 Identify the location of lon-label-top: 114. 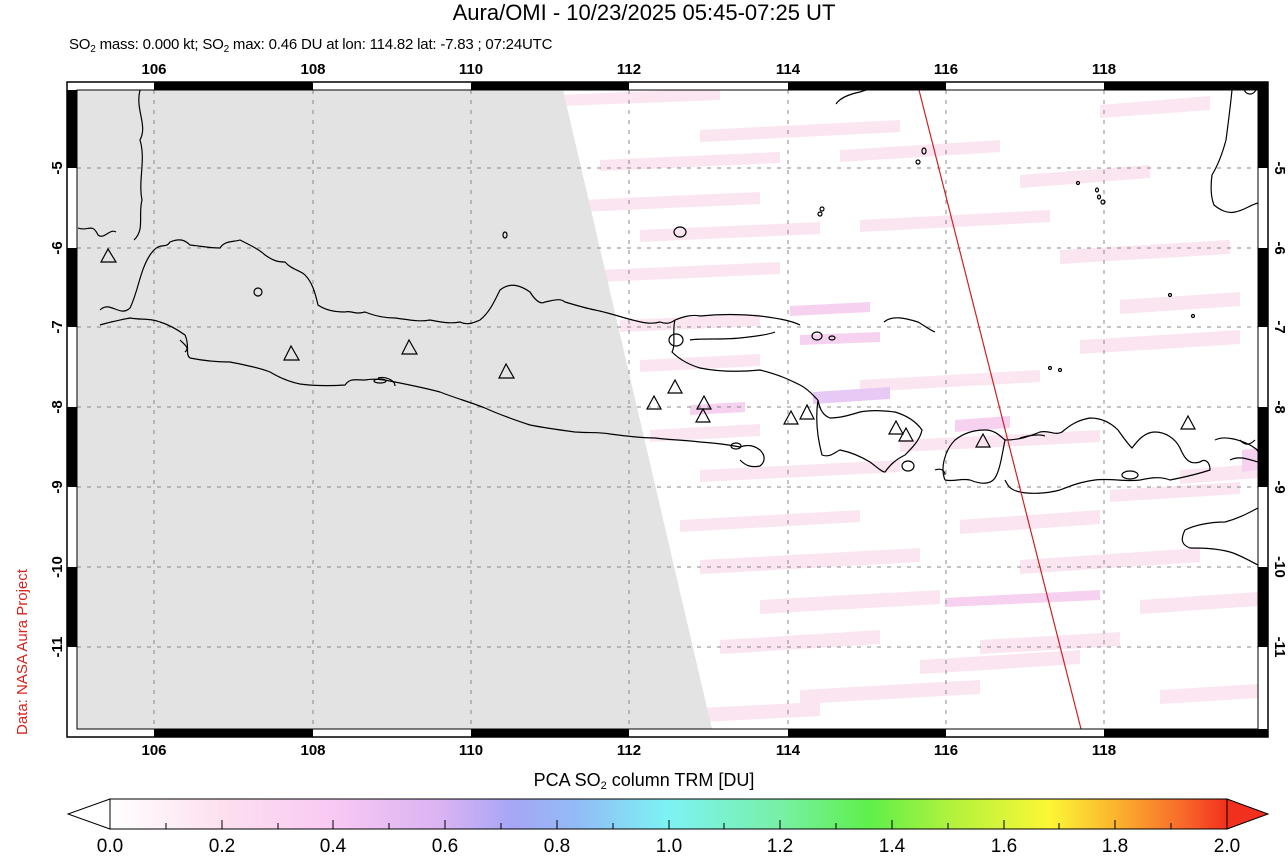
(788, 69).